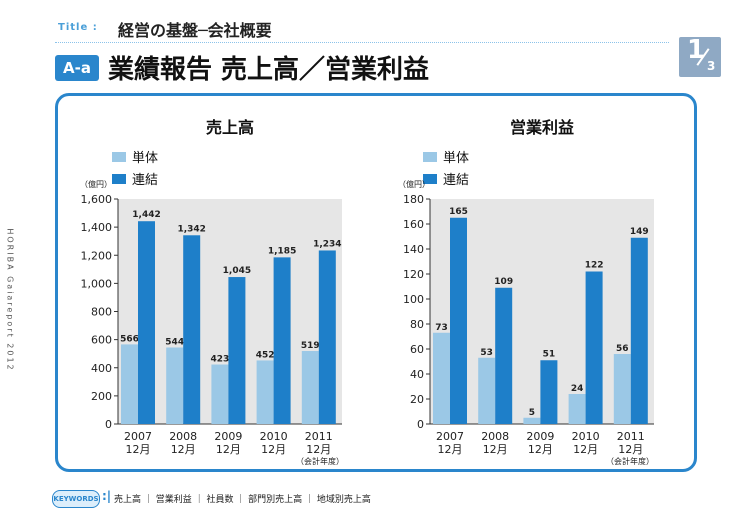 Image resolution: width=746 pixels, height=527 pixels. What do you see at coordinates (417, 374) in the screenshot?
I see `y-tick-label: 40` at bounding box center [417, 374].